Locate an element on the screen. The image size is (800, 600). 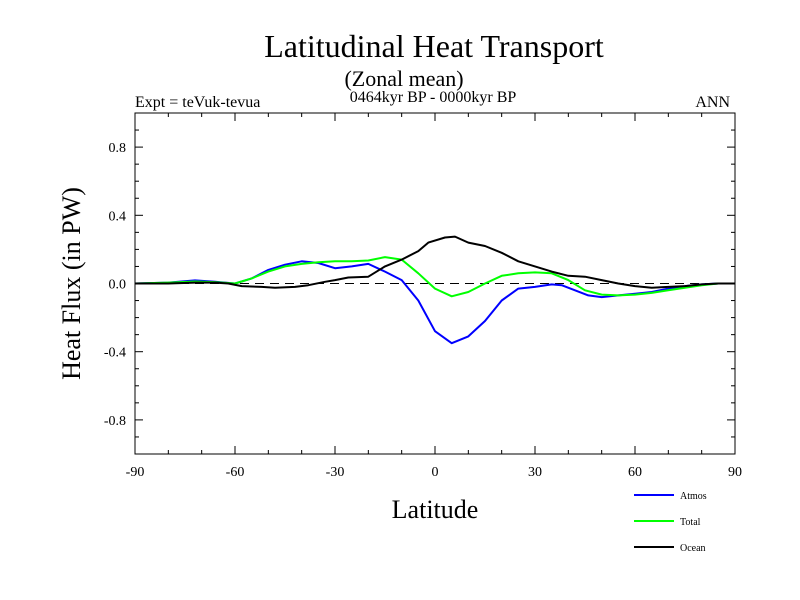
series-line-ocean is located at coordinates (435, 262).